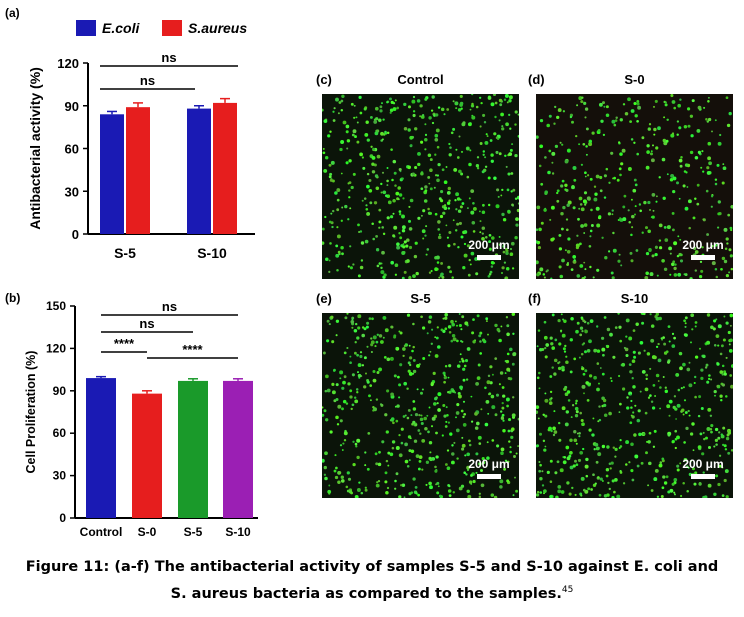 This screenshot has width=744, height=617. Describe the element at coordinates (31, 412) in the screenshot. I see `y-axis-label: Cell Proliferation (%)` at that location.